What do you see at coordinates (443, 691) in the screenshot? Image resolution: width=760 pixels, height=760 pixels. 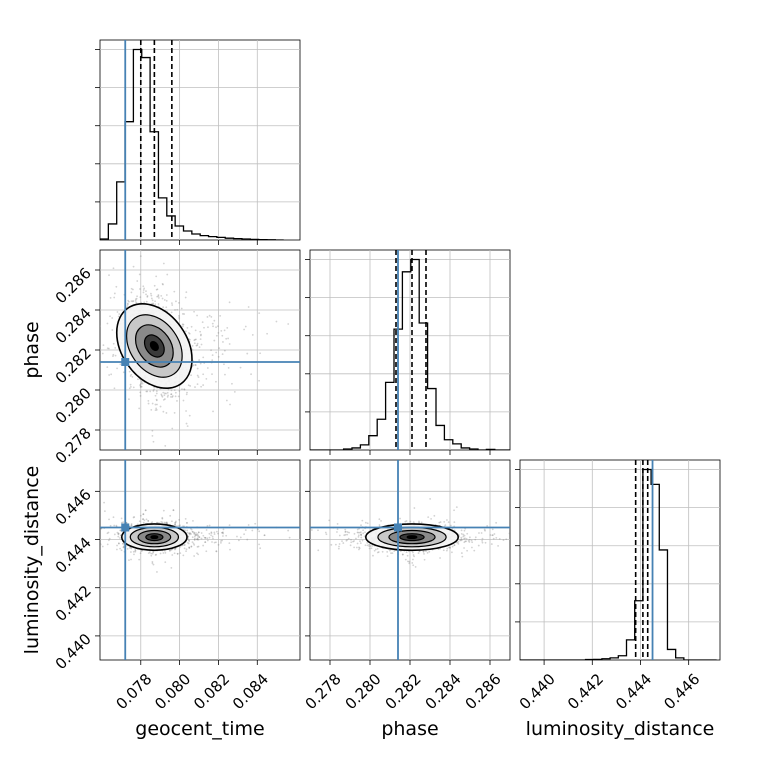 I see `x-tick-label: 0.284` at bounding box center [443, 691].